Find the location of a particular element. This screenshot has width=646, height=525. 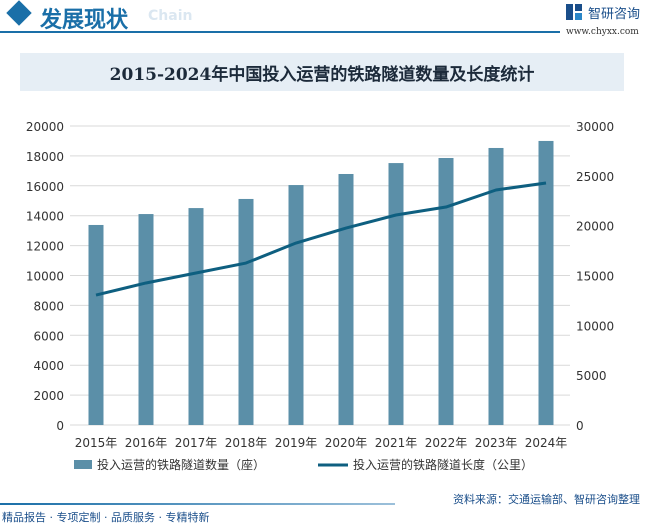

section-ghost-text: Chain is located at coordinates (170, 16).